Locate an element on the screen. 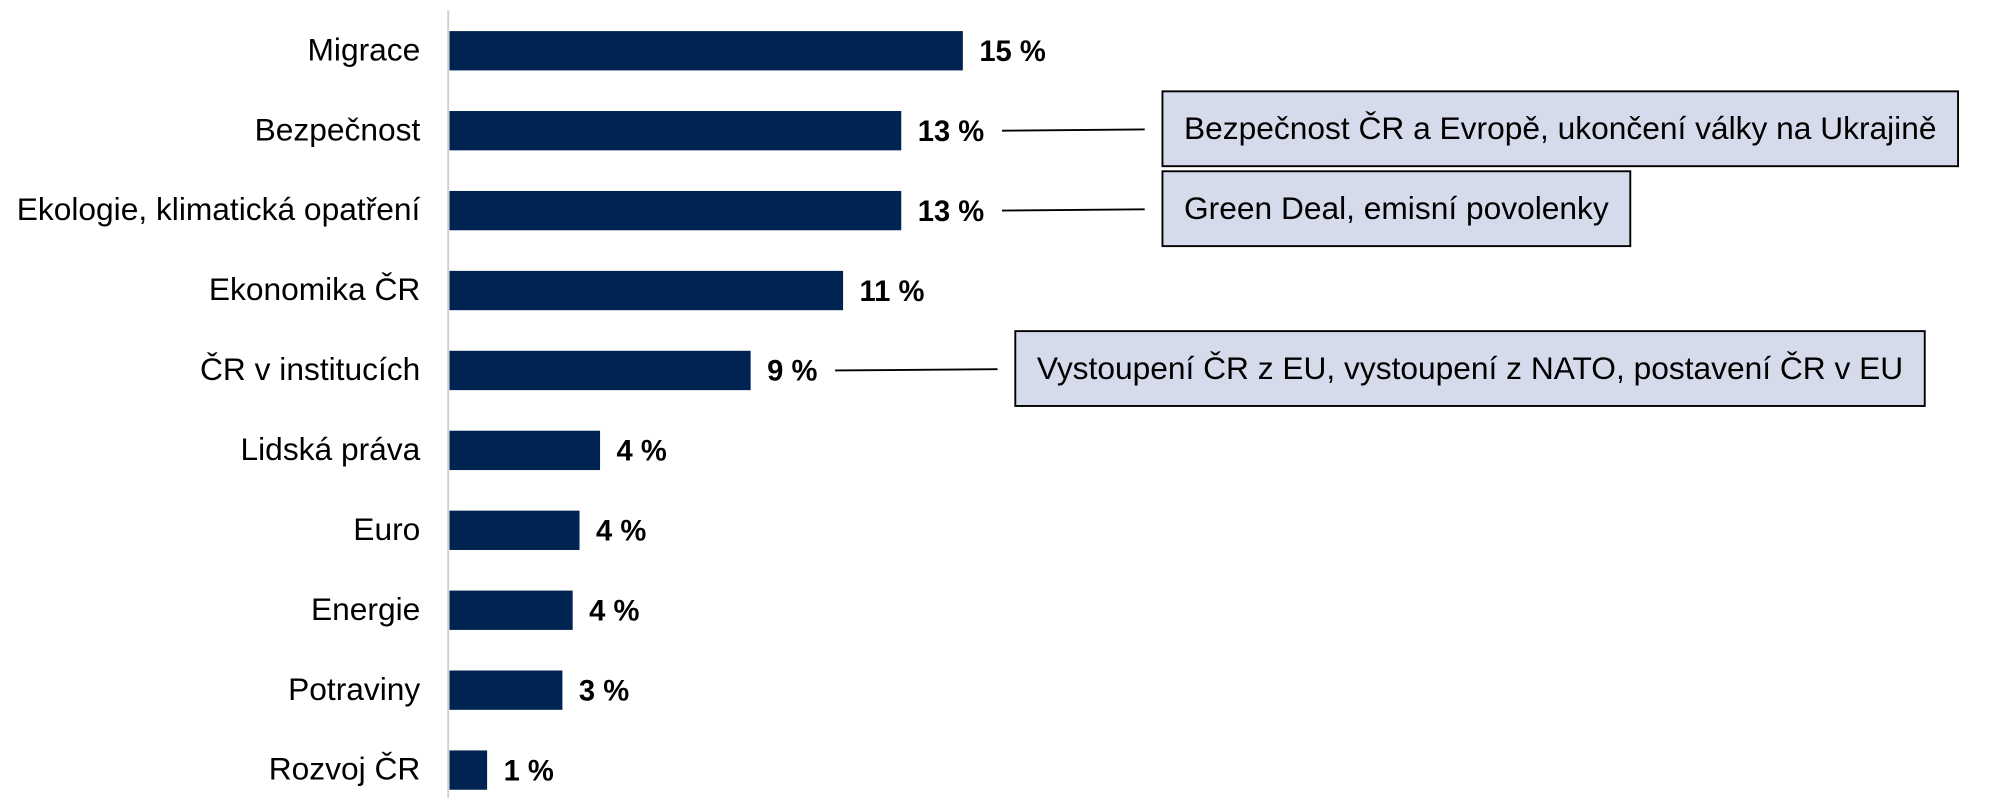 The image size is (1990, 798). value-label: 1 % is located at coordinates (529, 771).